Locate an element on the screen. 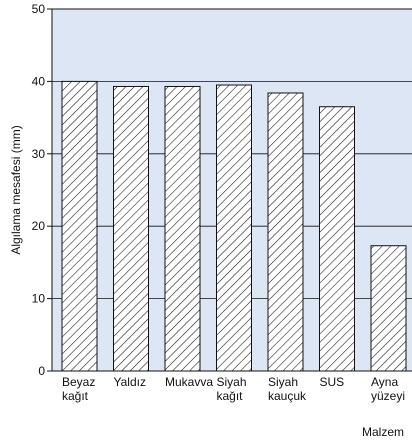  x-category-label: SUS is located at coordinates (332, 382).